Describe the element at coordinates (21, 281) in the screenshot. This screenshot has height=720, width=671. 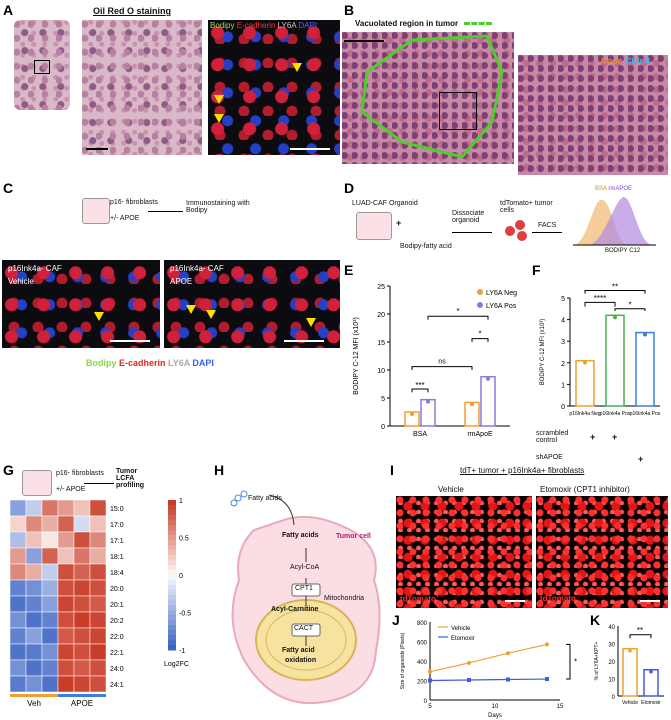
I see `c-vehicle-label2: Vehicle` at that location.